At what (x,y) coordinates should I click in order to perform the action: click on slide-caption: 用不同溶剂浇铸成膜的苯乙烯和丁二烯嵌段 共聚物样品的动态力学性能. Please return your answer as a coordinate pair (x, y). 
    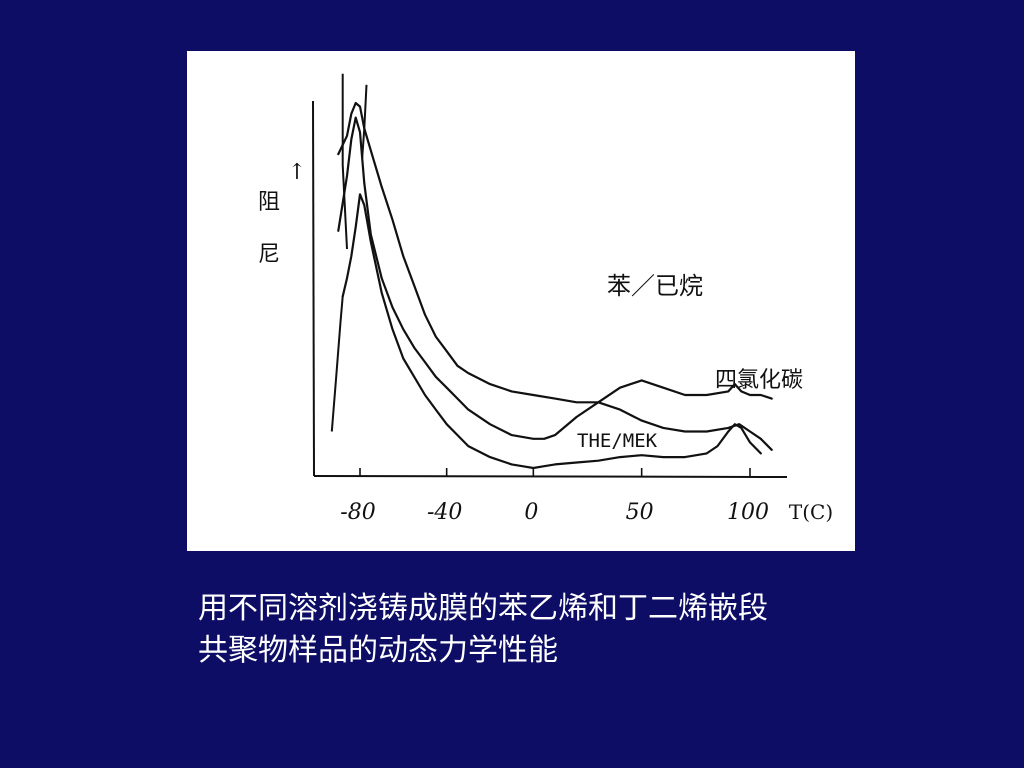
    Looking at the image, I should click on (548, 630).